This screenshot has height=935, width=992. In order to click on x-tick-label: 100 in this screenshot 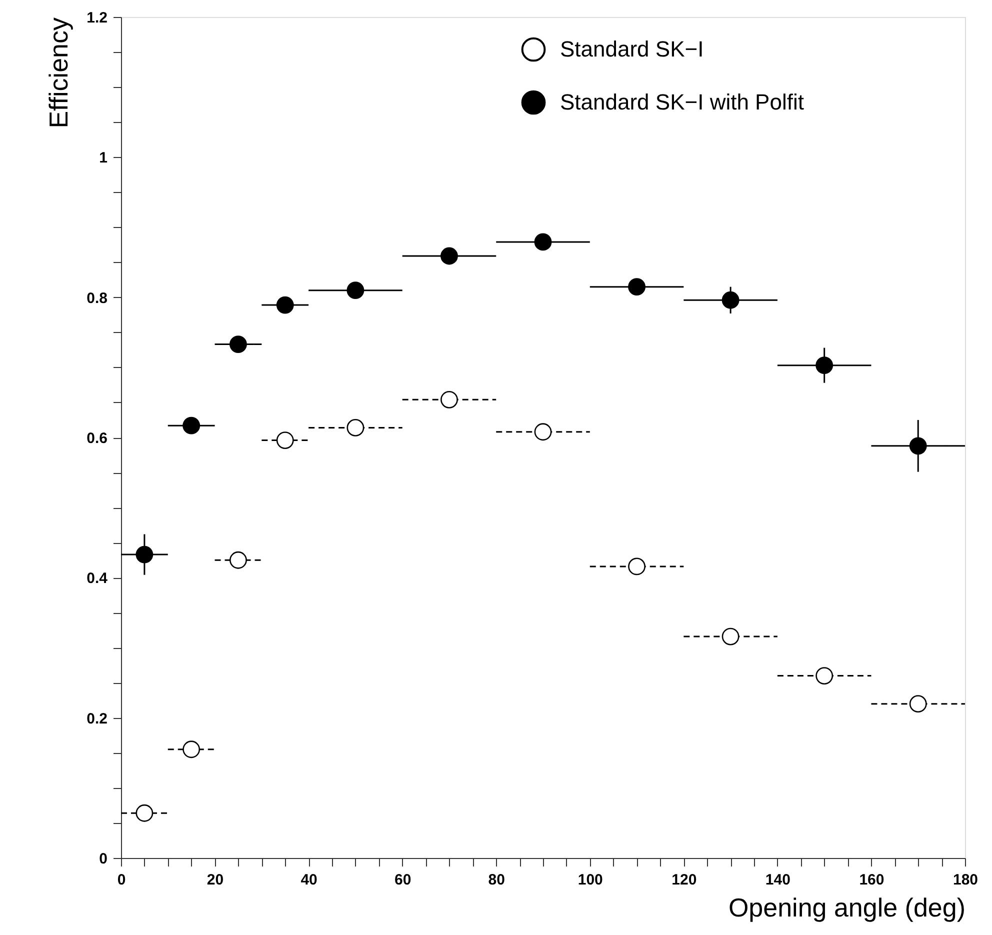, I will do `click(590, 880)`.